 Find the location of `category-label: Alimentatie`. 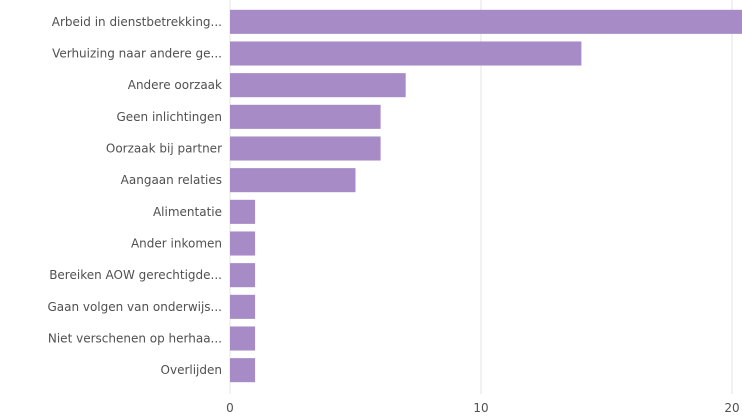

category-label: Alimentatie is located at coordinates (187, 212).